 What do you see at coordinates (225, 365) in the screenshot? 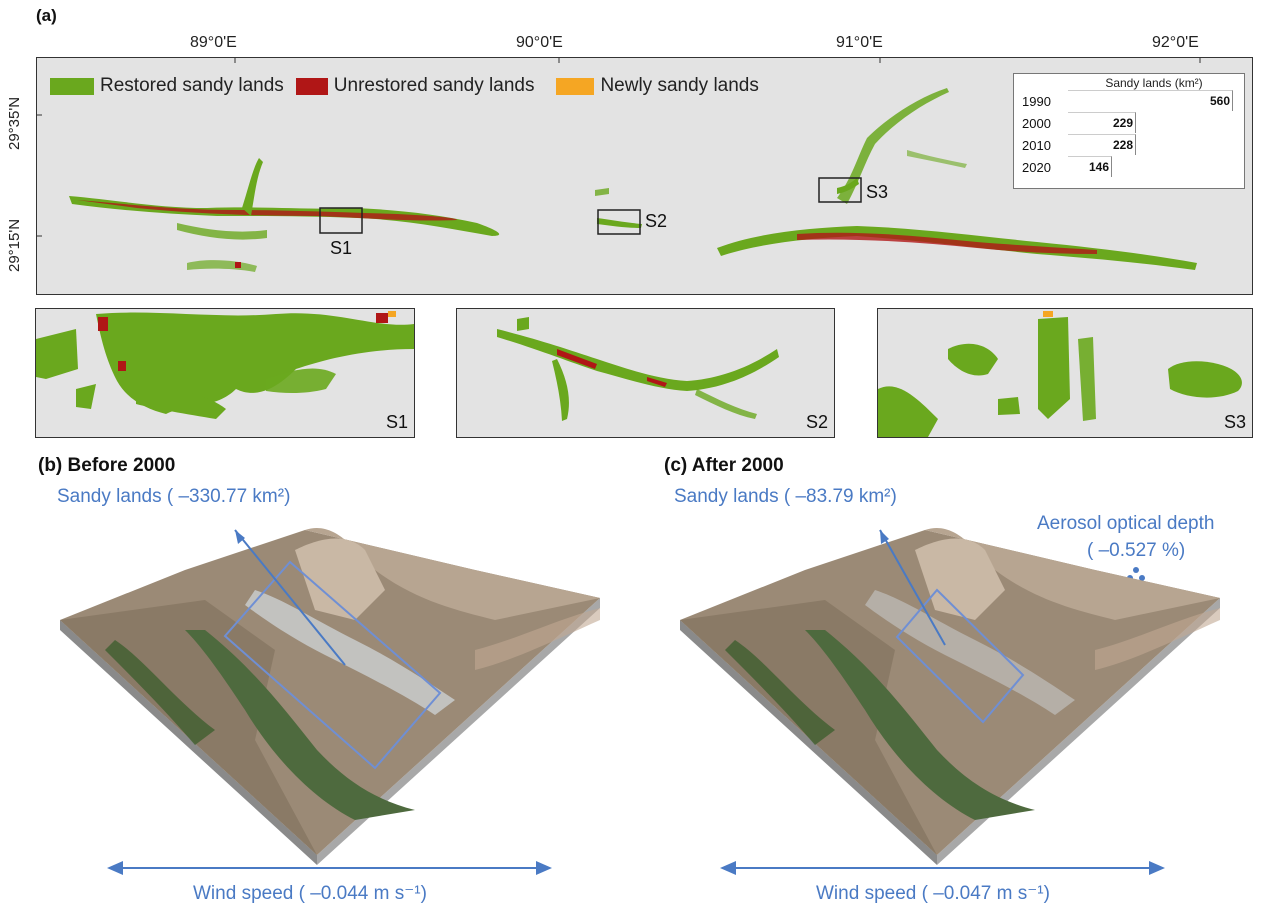
I see `inset-s1-drawing` at bounding box center [225, 365].